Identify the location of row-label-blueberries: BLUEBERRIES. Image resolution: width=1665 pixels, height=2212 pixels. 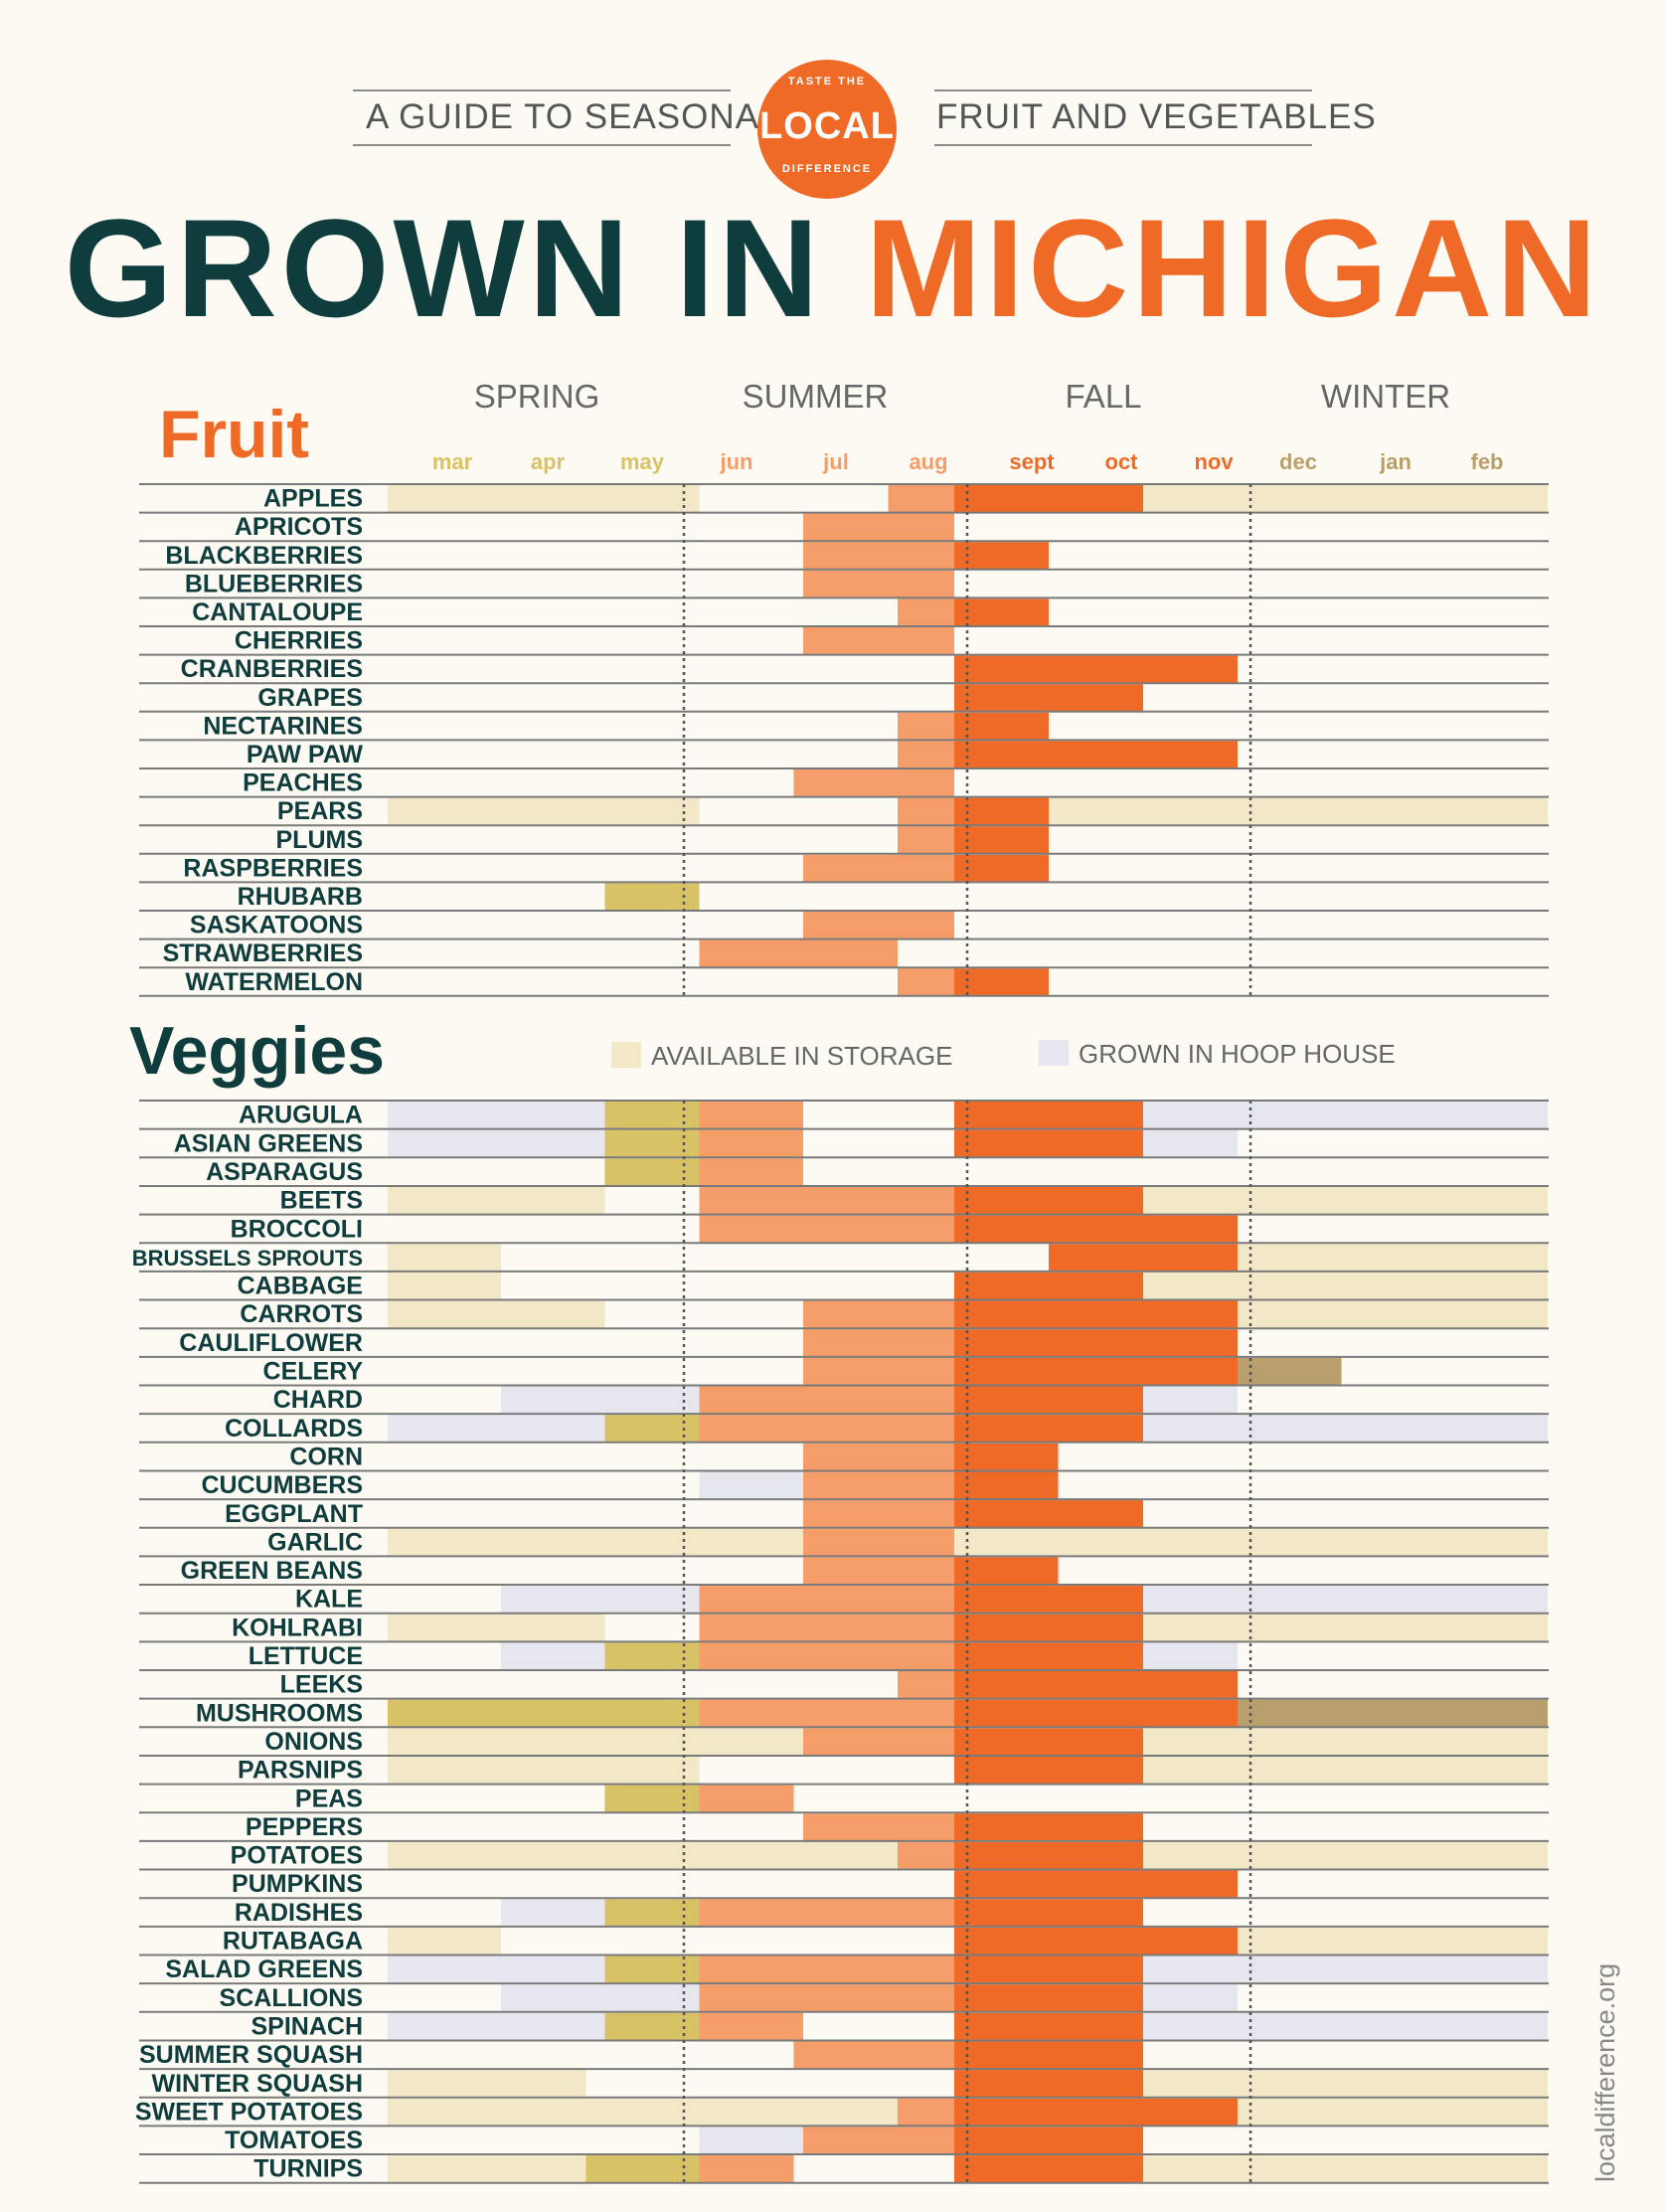
(274, 583).